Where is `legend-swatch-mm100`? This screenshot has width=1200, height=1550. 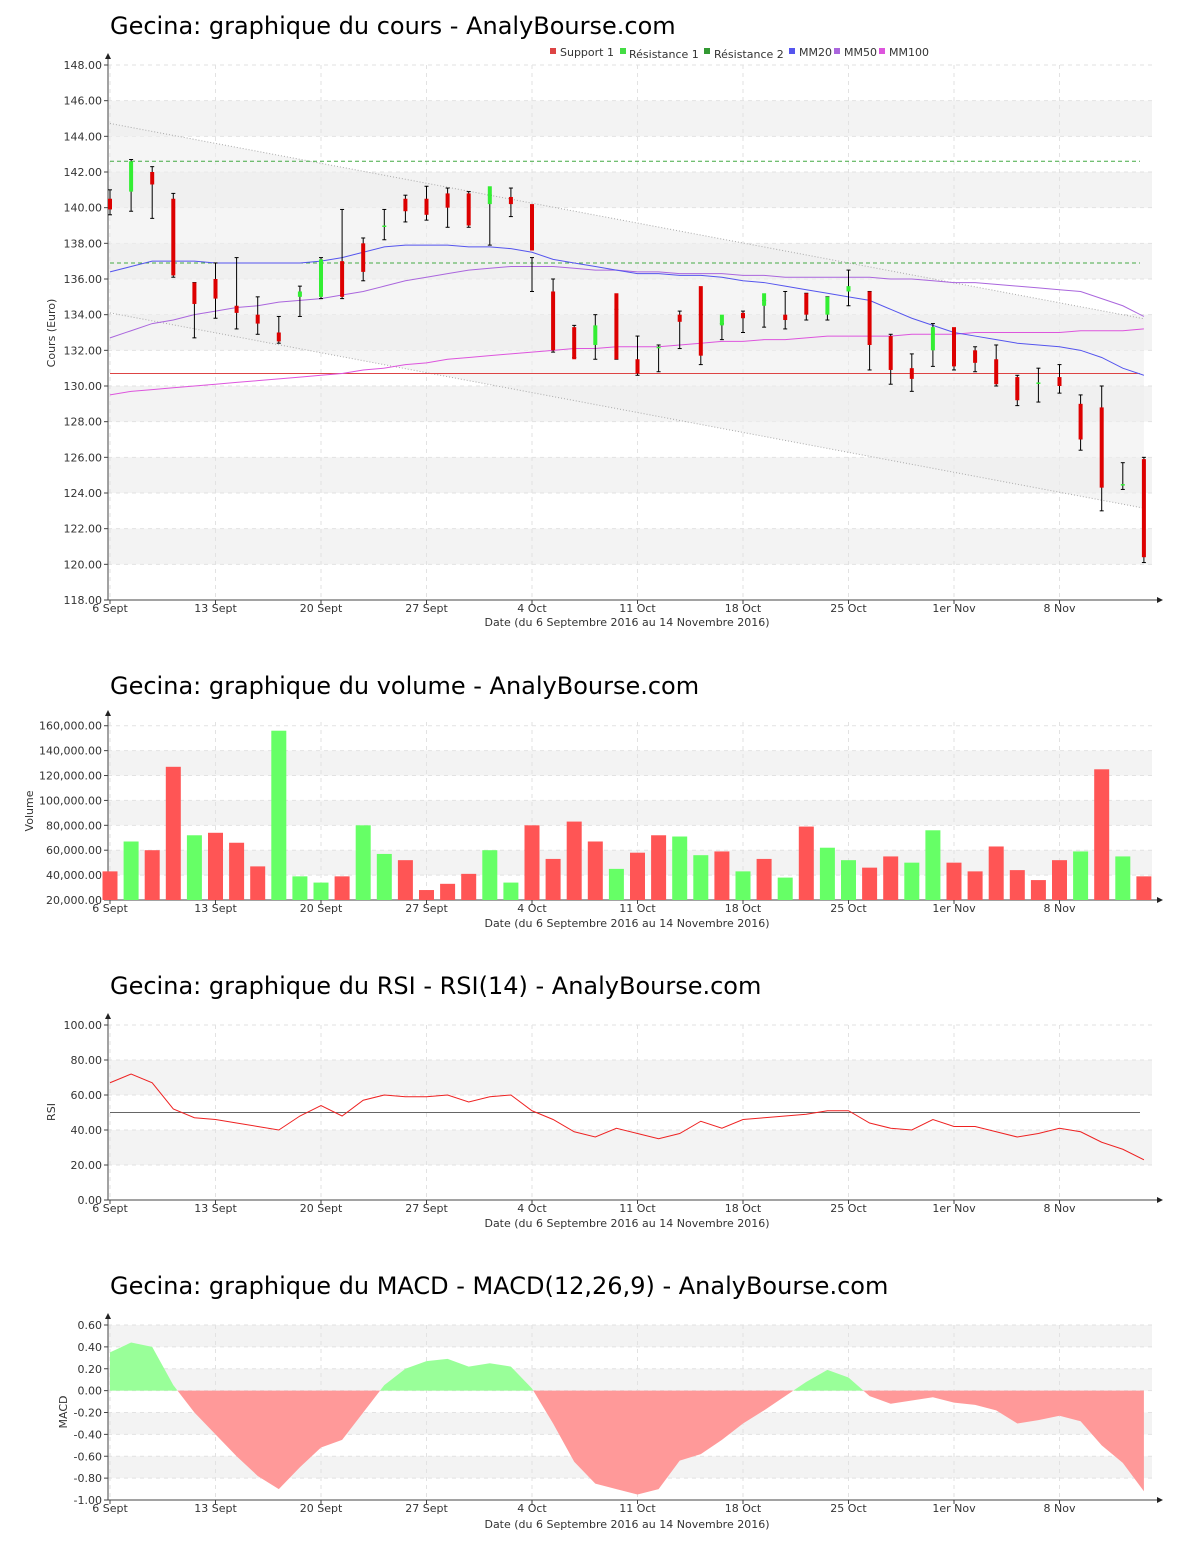
legend-swatch-mm100 is located at coordinates (882, 51).